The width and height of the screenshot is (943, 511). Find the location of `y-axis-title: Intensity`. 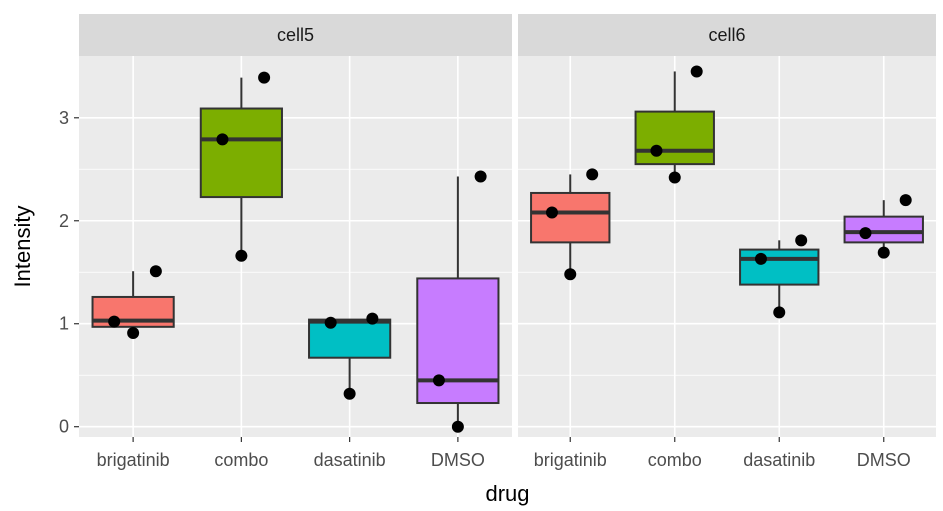

y-axis-title: Intensity is located at coordinates (22, 247).